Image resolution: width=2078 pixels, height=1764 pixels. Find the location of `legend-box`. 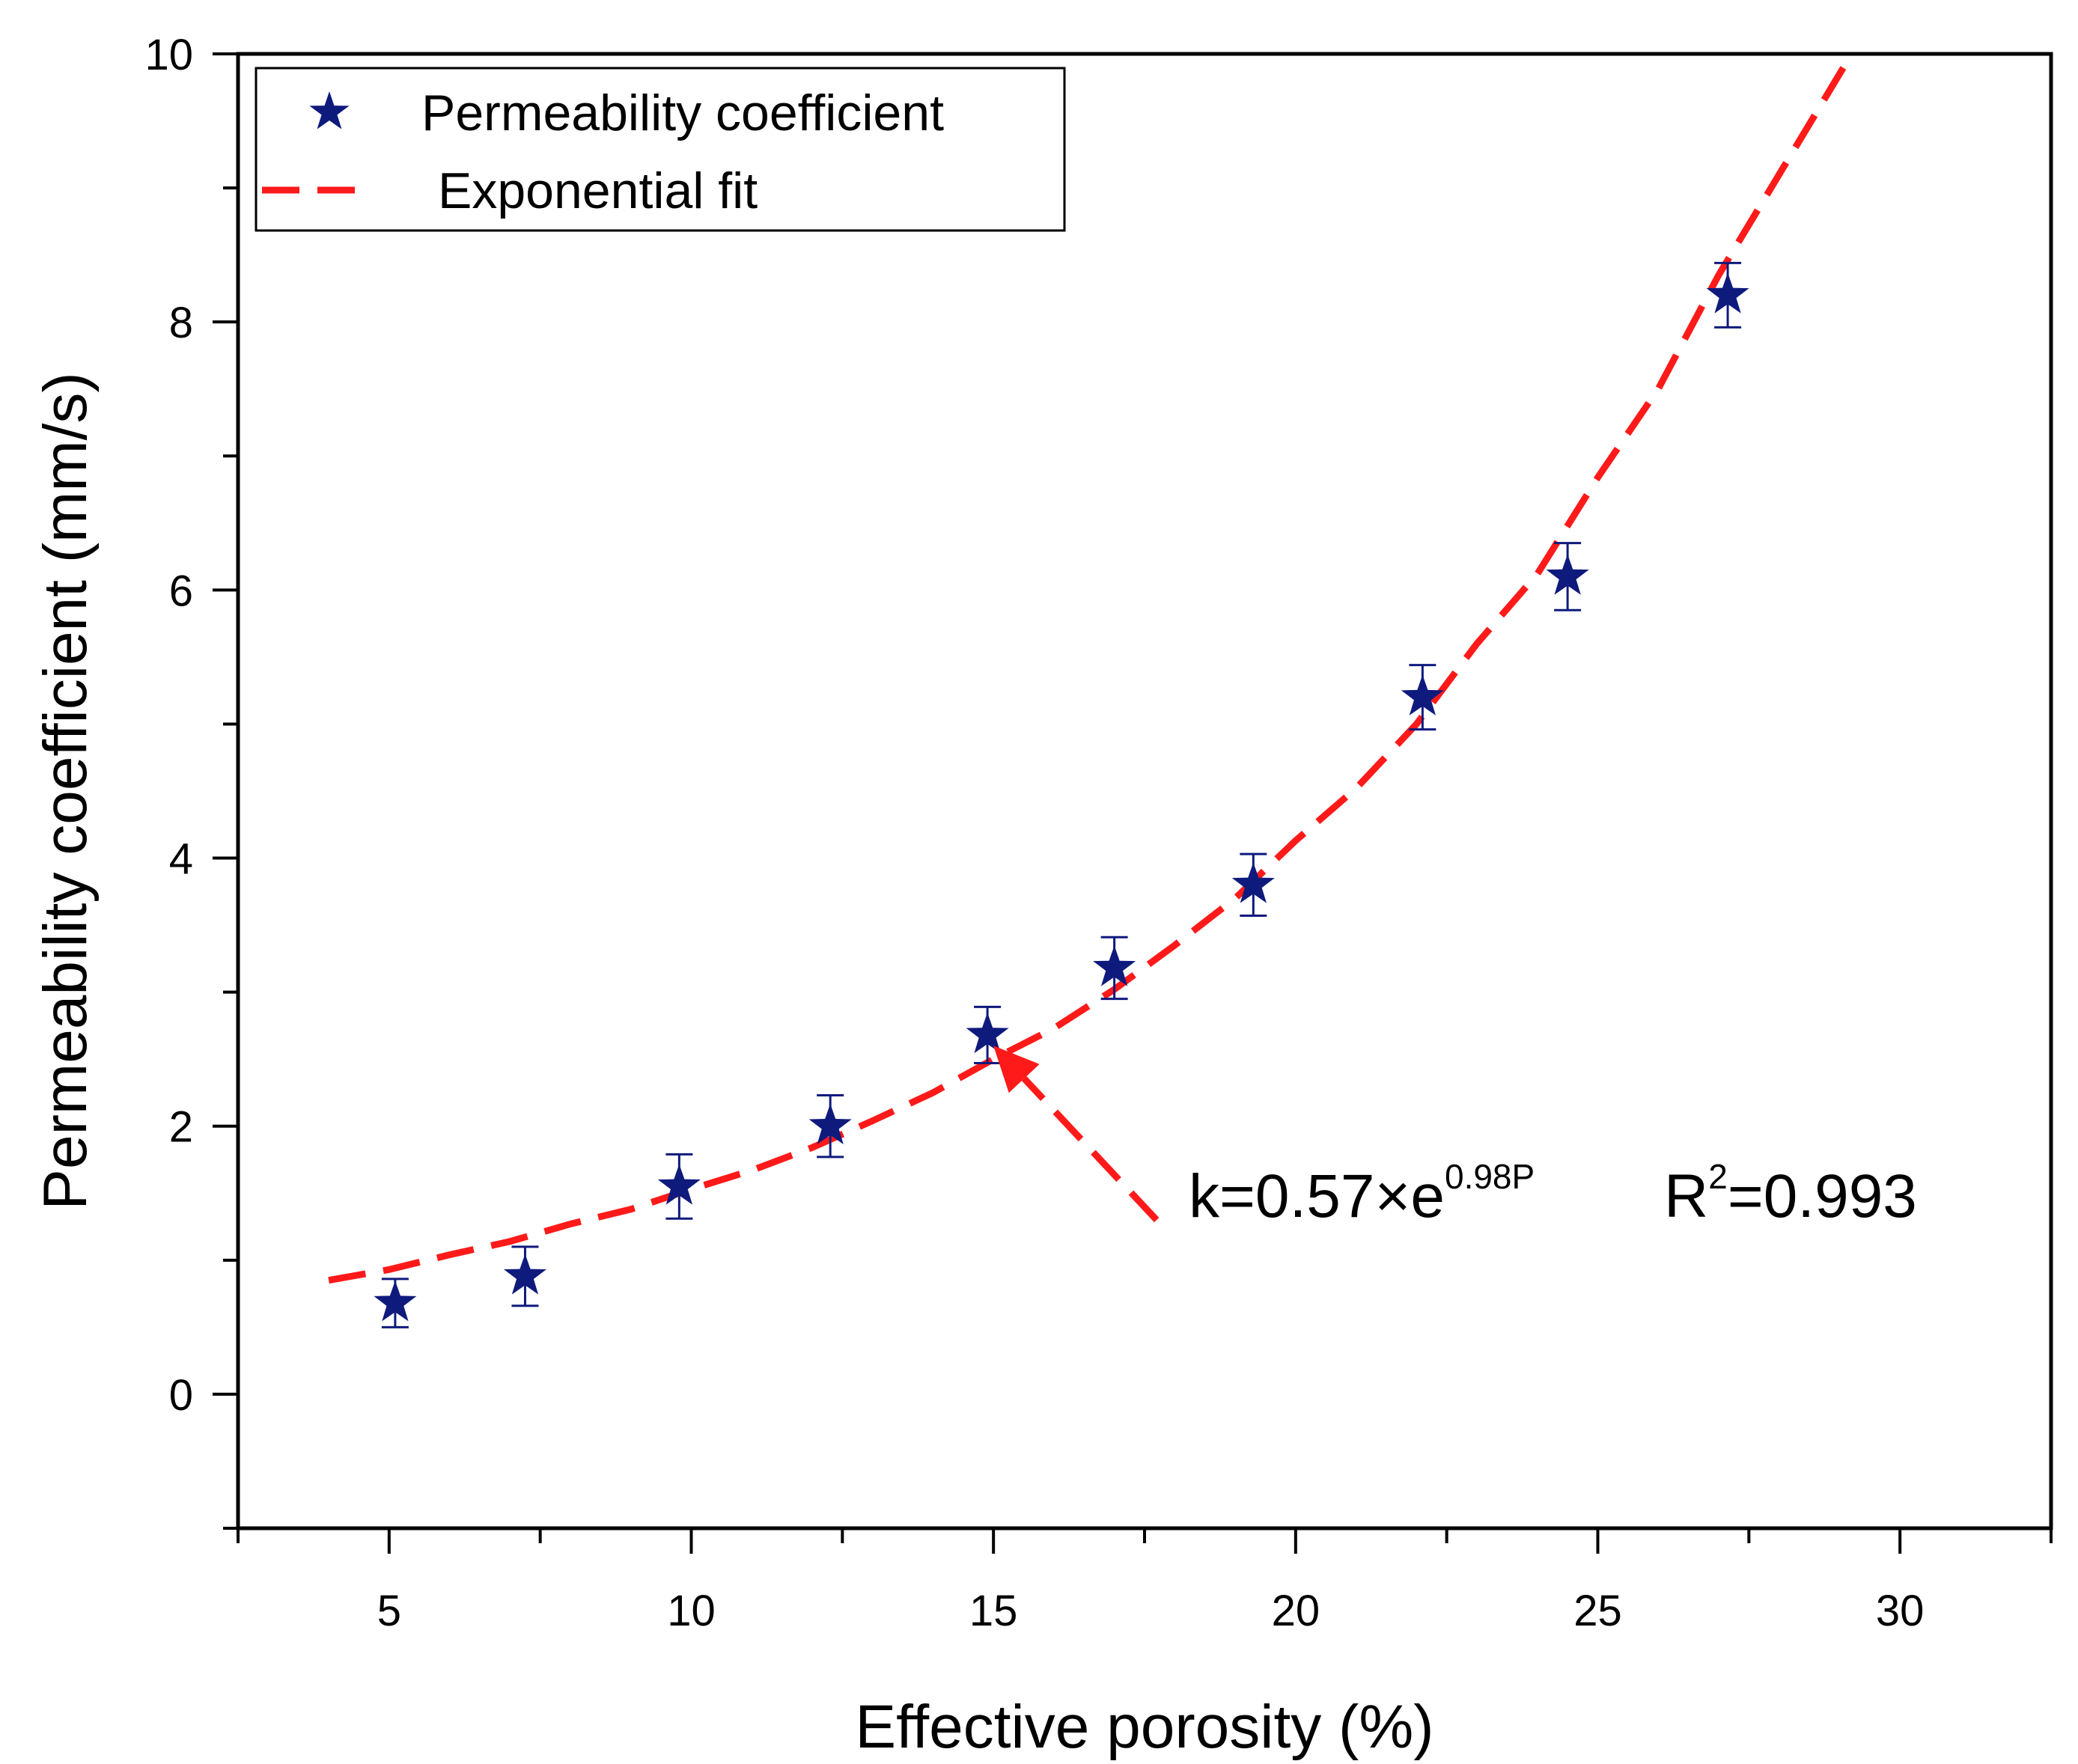

legend-box is located at coordinates (660, 149).